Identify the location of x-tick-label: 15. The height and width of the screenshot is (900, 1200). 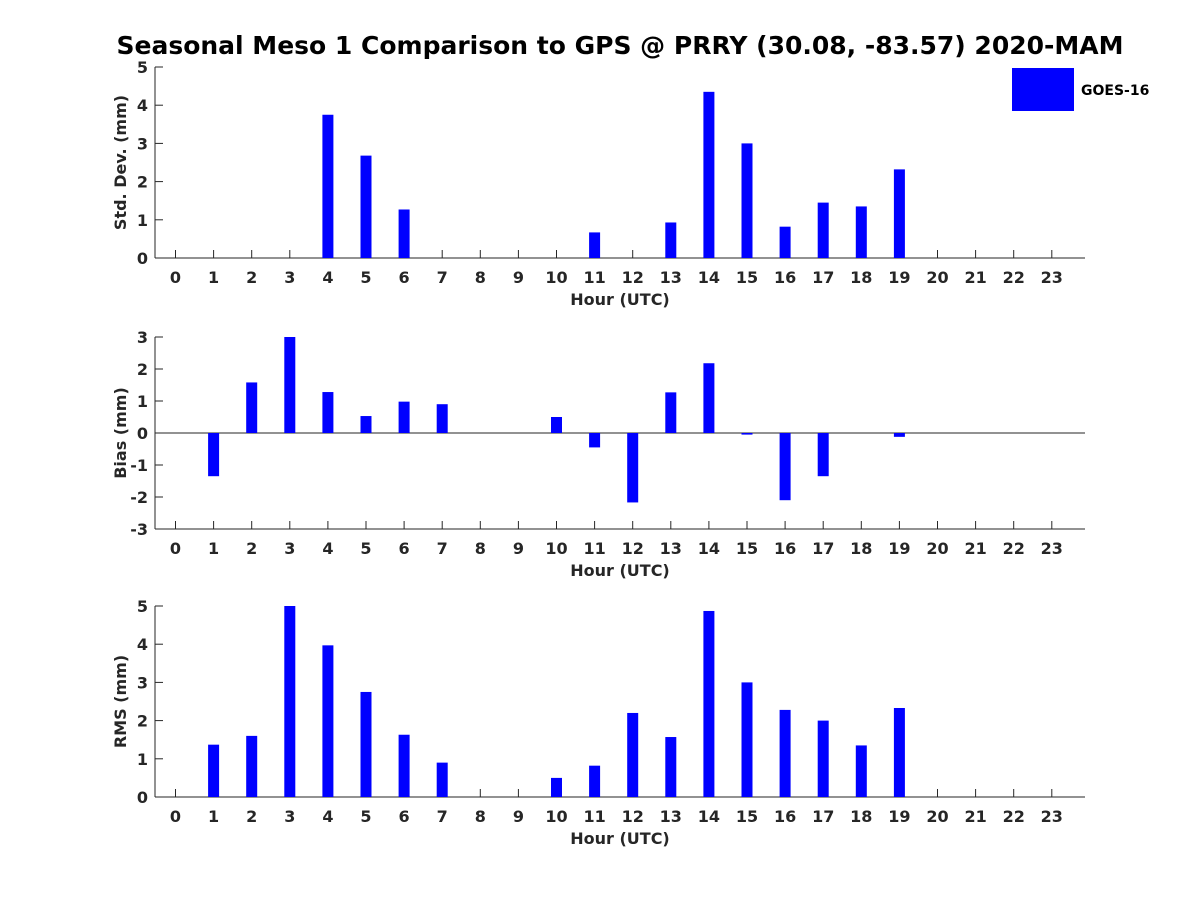
(747, 816).